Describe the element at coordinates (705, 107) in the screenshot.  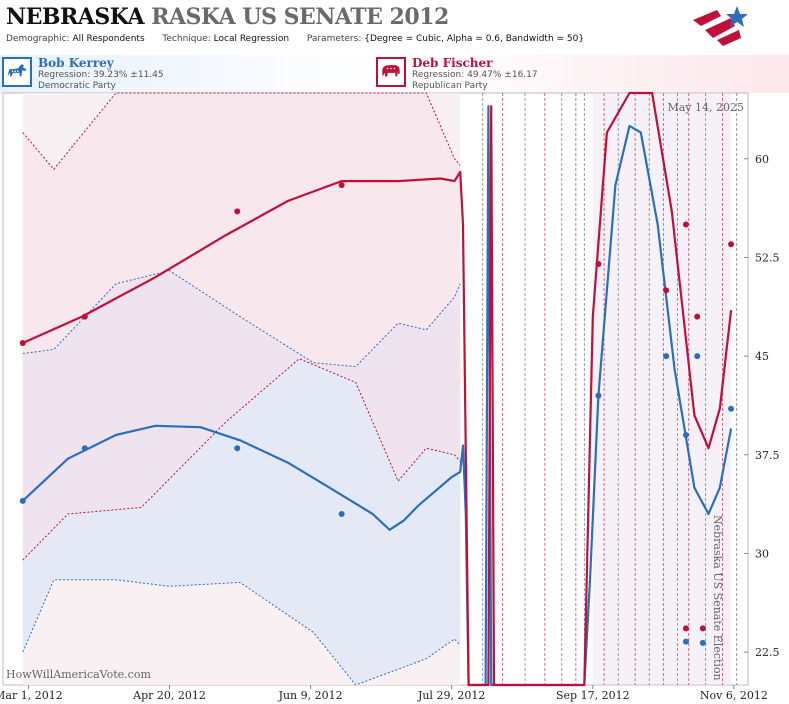
I see `date-label: May 14, 2025` at that location.